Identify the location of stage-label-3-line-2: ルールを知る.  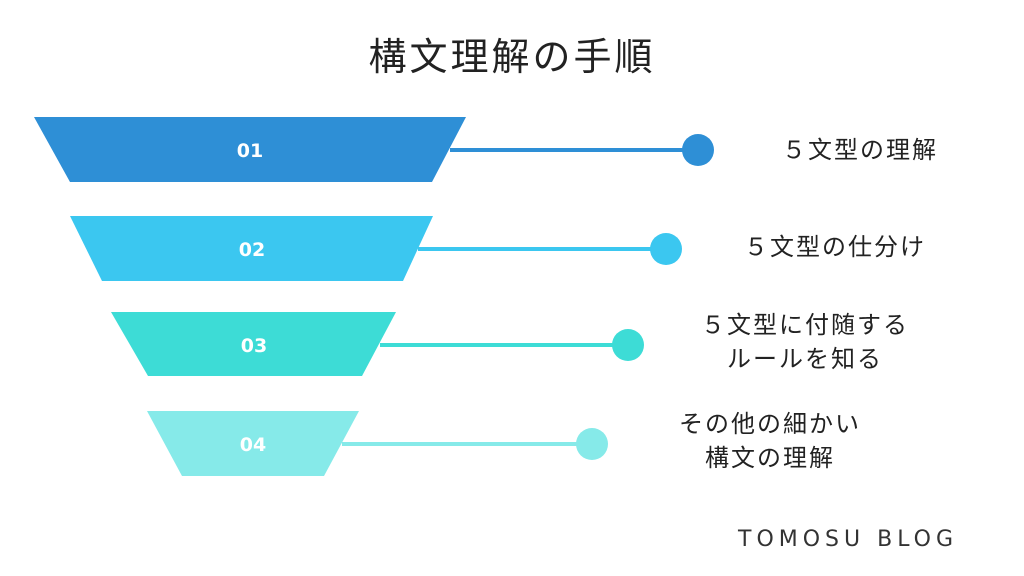
(805, 359).